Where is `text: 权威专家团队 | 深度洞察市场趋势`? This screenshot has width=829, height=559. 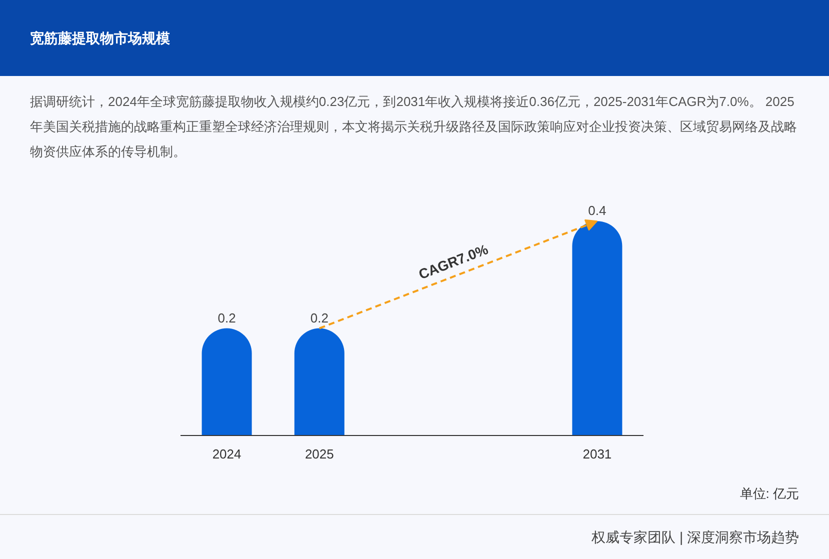
text: 权威专家团队 | 深度洞察市场趋势 is located at coordinates (414, 536).